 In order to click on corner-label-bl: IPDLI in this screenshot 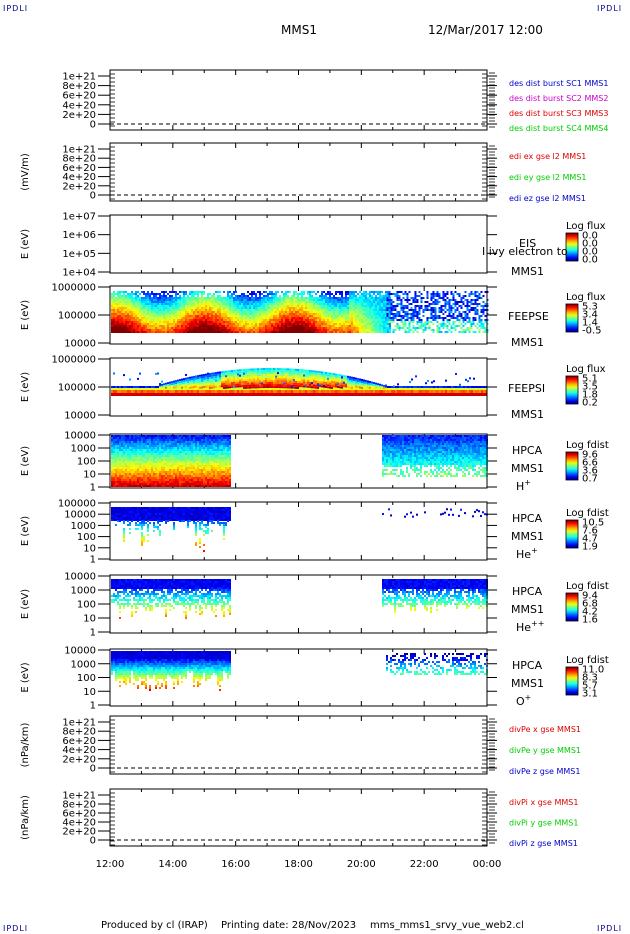, I will do `click(16, 928)`.